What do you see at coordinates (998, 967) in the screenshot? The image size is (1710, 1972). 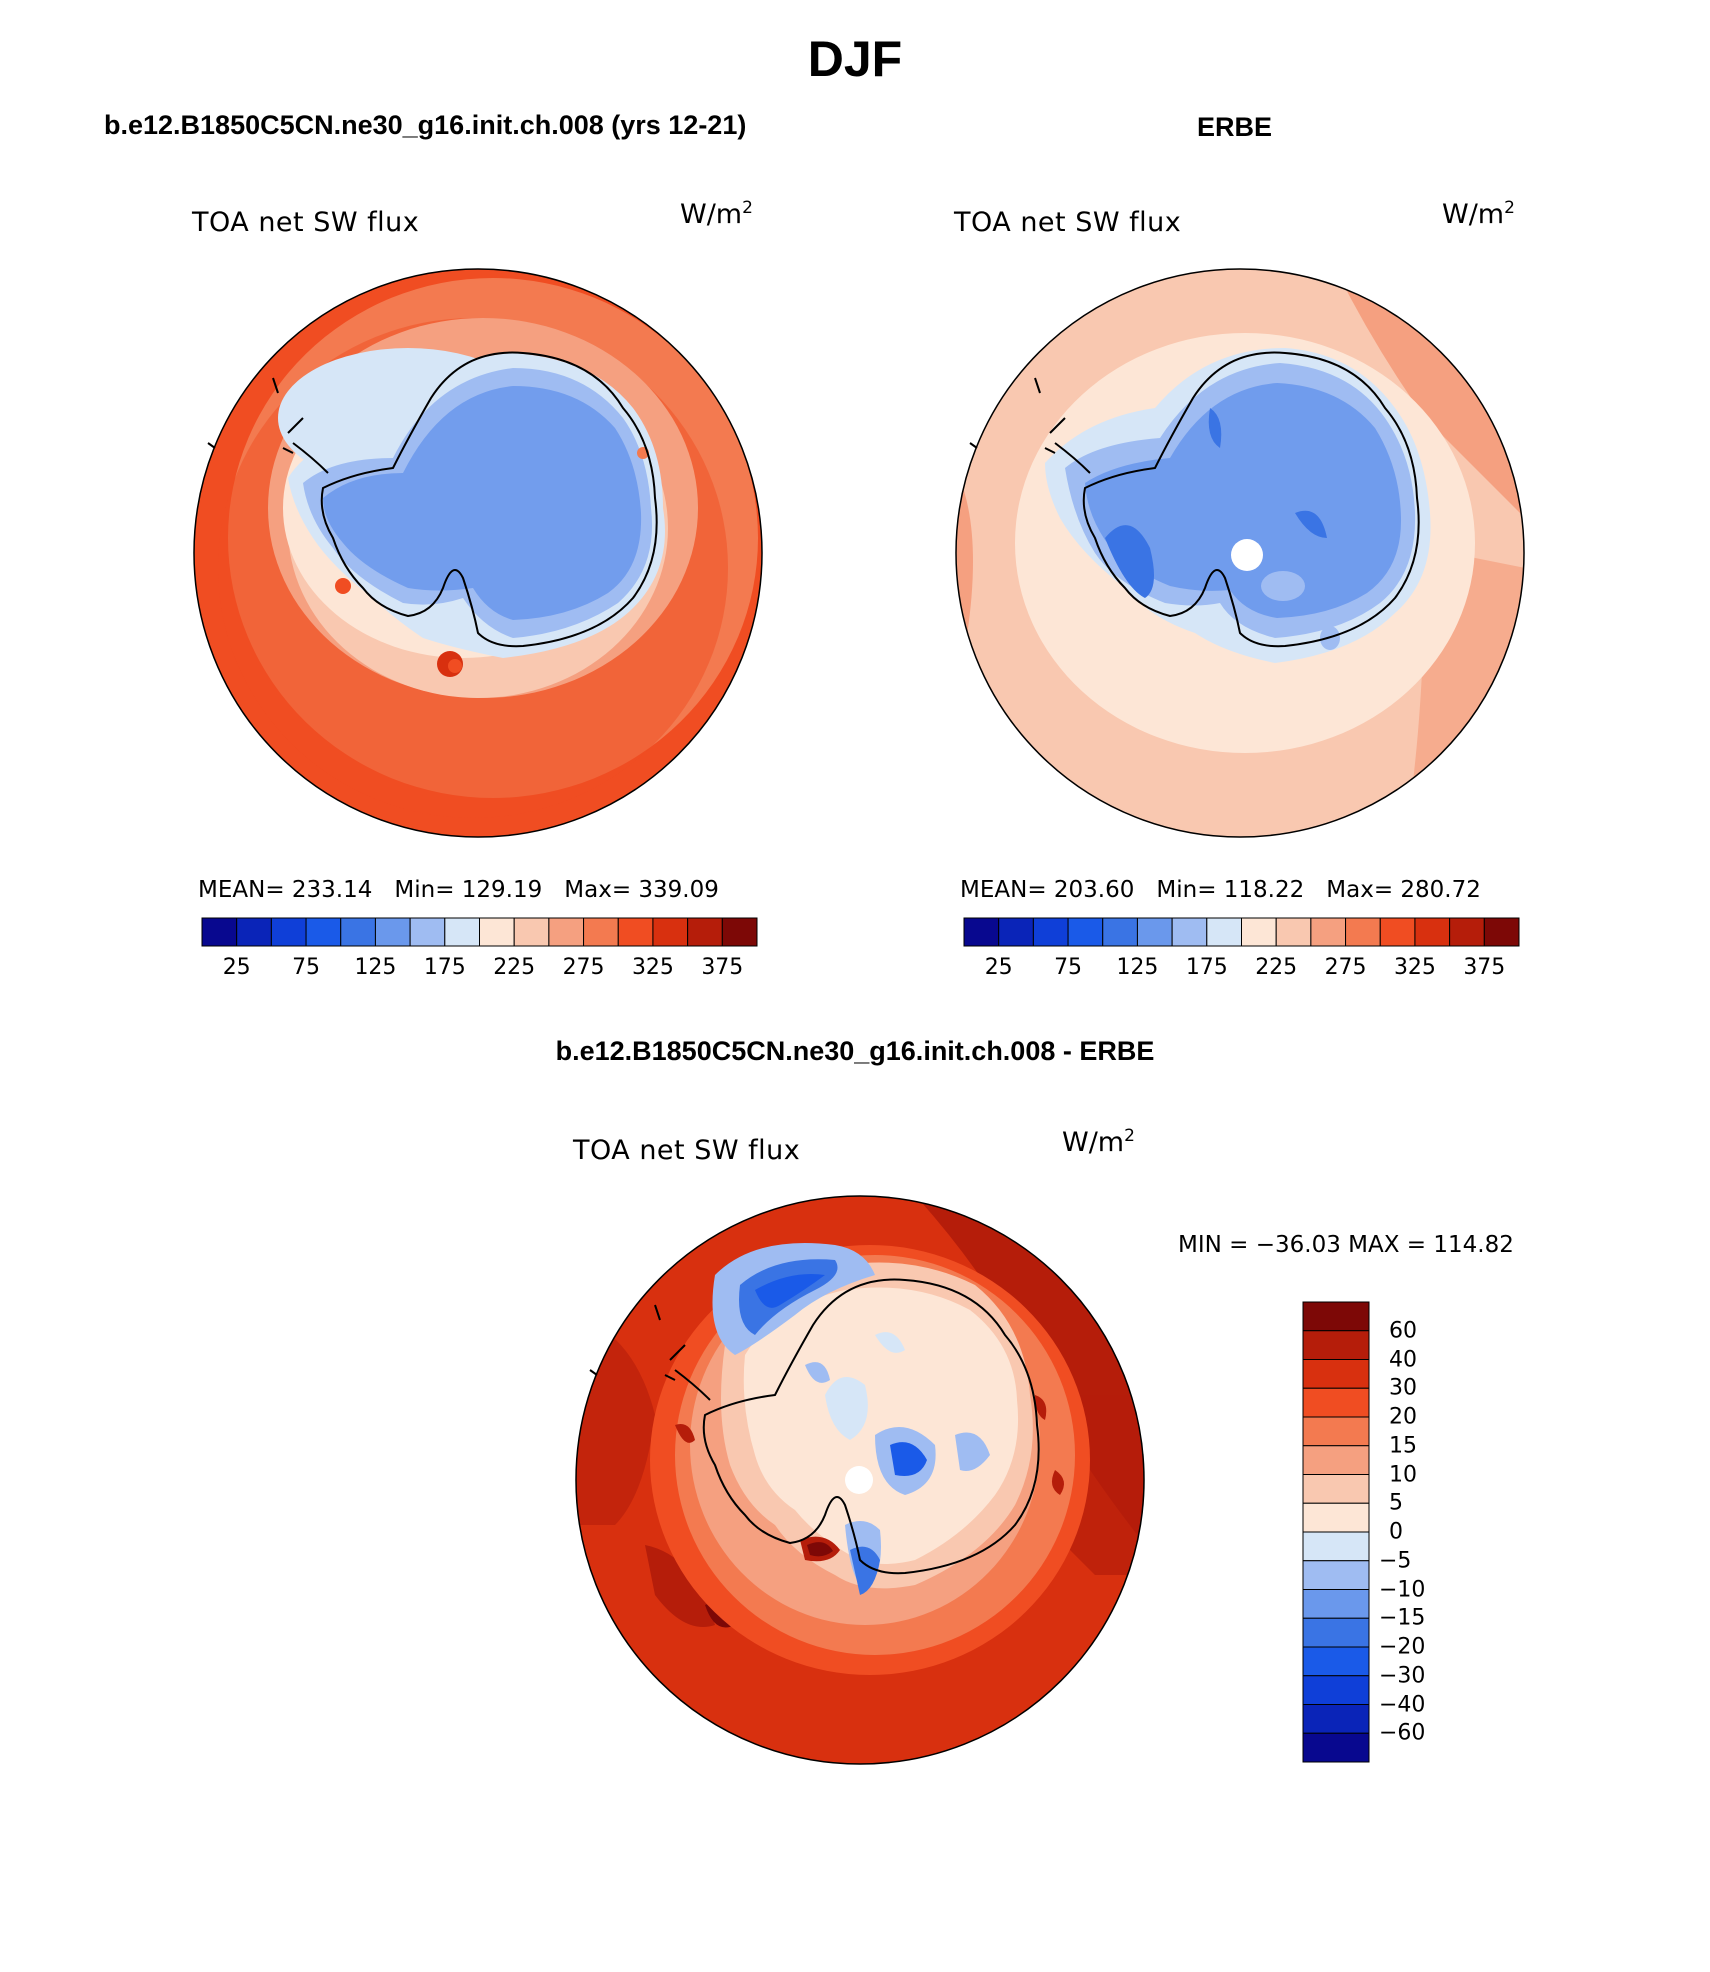 I see `panel2-colorbar-tick-label: 25` at bounding box center [998, 967].